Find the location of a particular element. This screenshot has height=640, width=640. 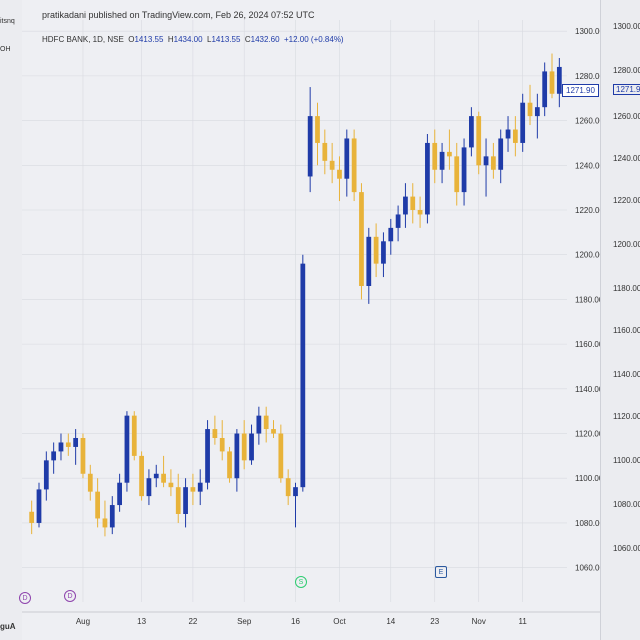

y-tick-label: 1080.00 is located at coordinates (587, 523).